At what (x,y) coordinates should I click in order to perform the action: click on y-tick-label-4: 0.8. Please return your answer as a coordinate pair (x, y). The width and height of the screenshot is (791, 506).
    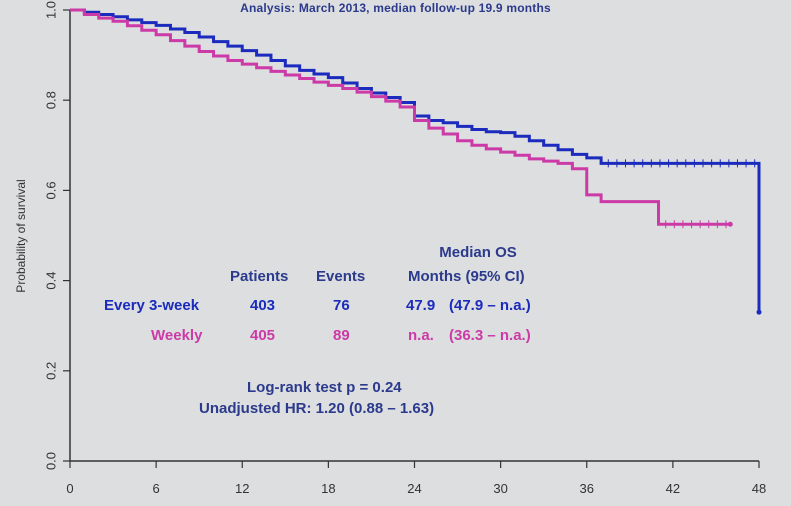
    Looking at the image, I should click on (50, 100).